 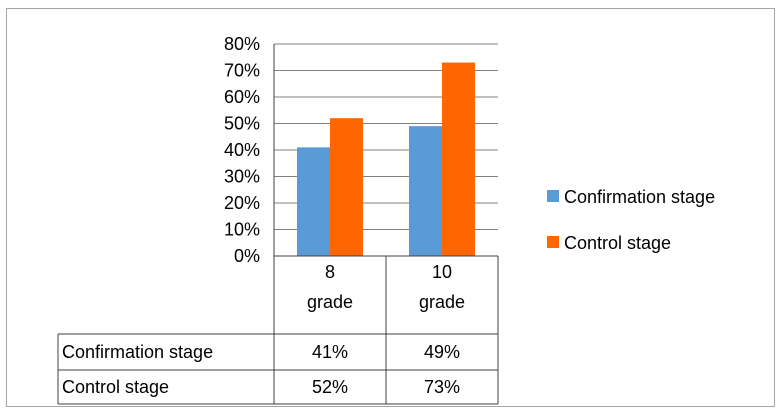 What do you see at coordinates (242, 44) in the screenshot?
I see `y-tick-label: 80%` at bounding box center [242, 44].